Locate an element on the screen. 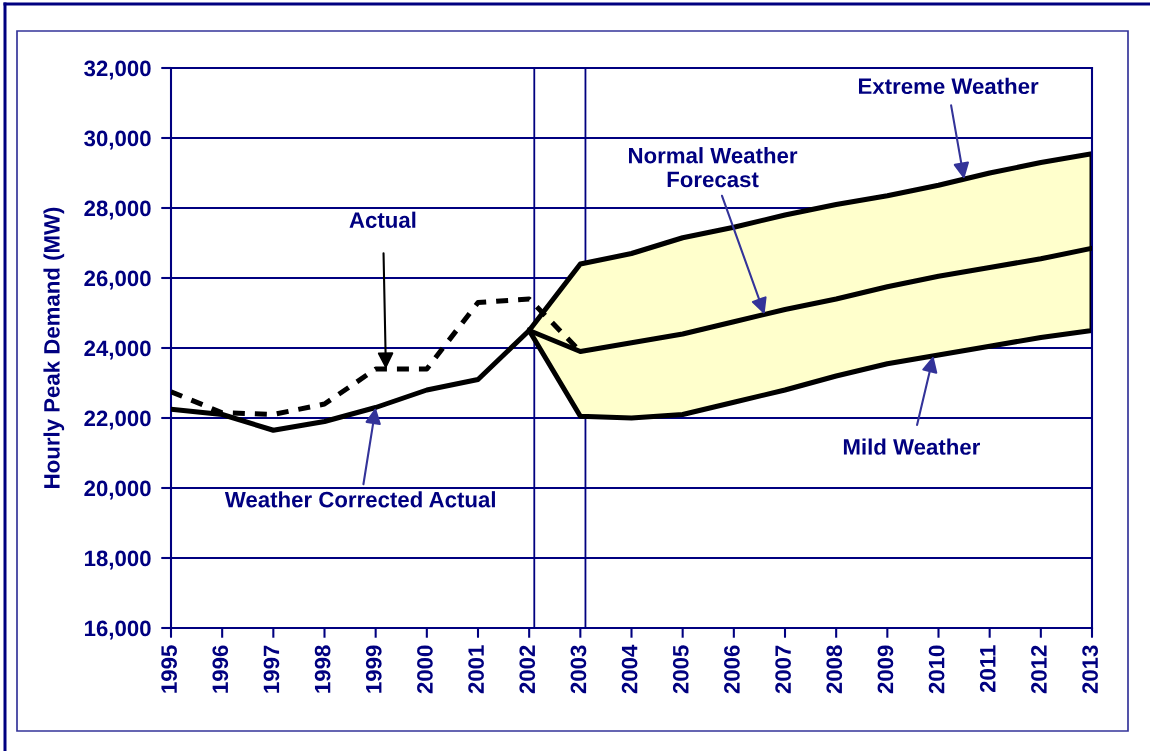 This screenshot has height=751, width=1150. y-tick-label: 16,000 is located at coordinates (117, 630).